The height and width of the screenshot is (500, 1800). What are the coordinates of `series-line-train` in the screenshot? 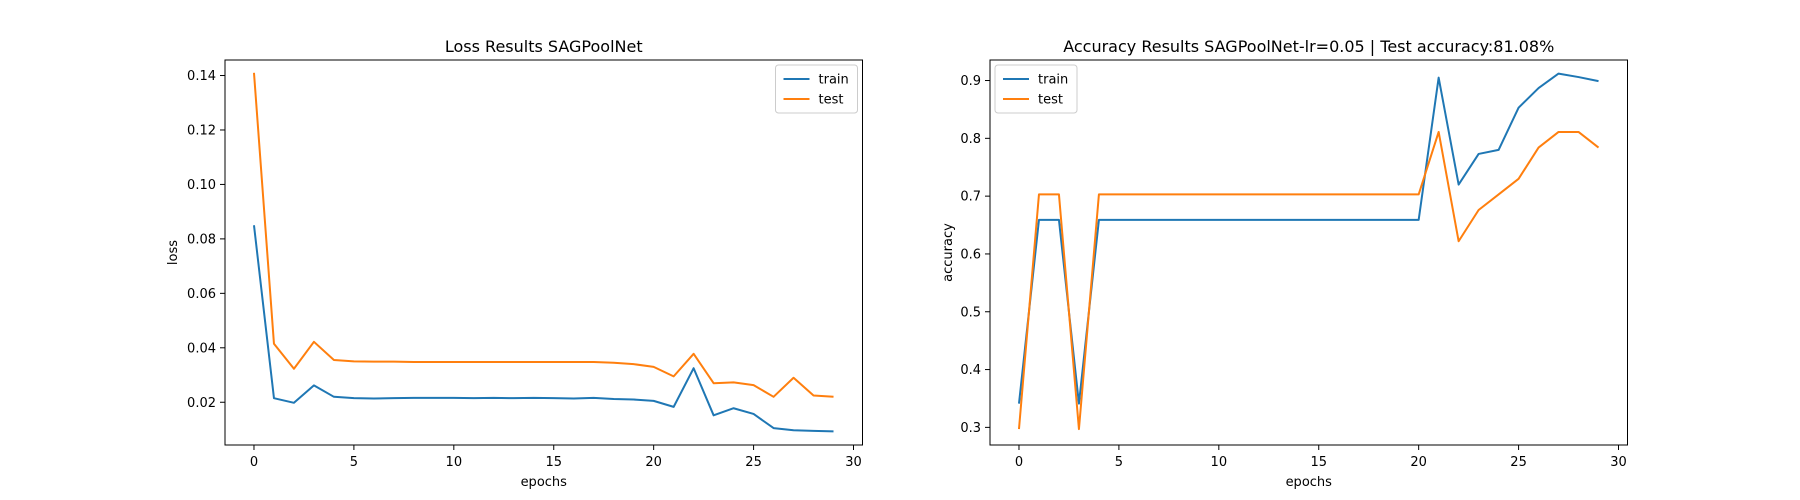 It's located at (543, 329).